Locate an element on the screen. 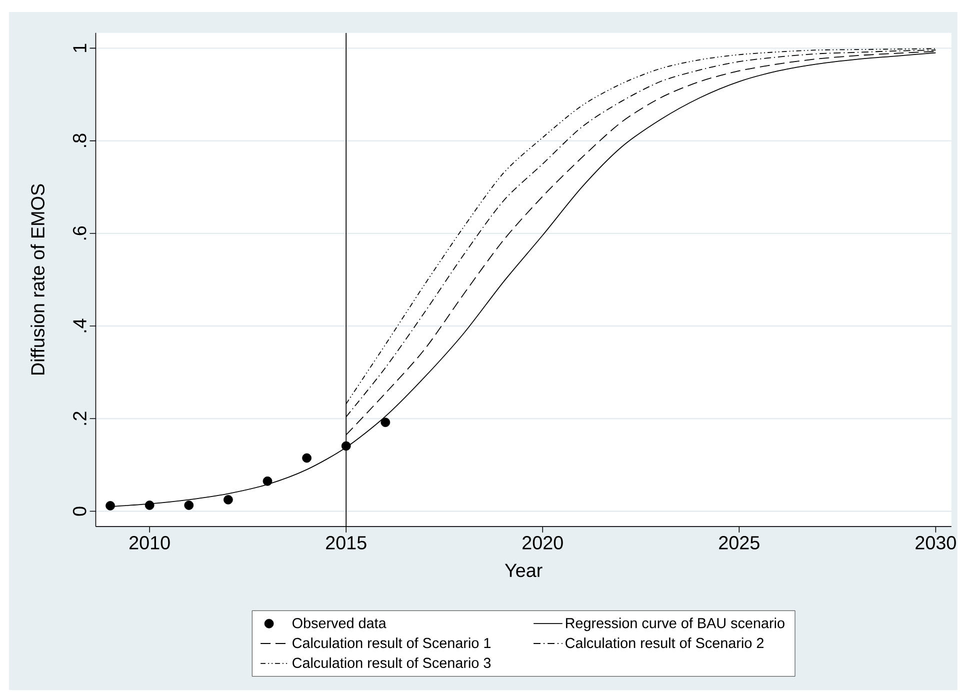 This screenshot has height=699, width=960. y-tick-label: .2 is located at coordinates (79, 418).